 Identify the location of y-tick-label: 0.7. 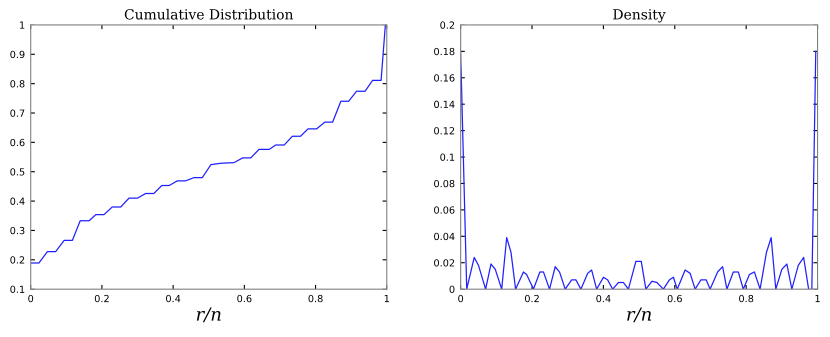
(17, 113).